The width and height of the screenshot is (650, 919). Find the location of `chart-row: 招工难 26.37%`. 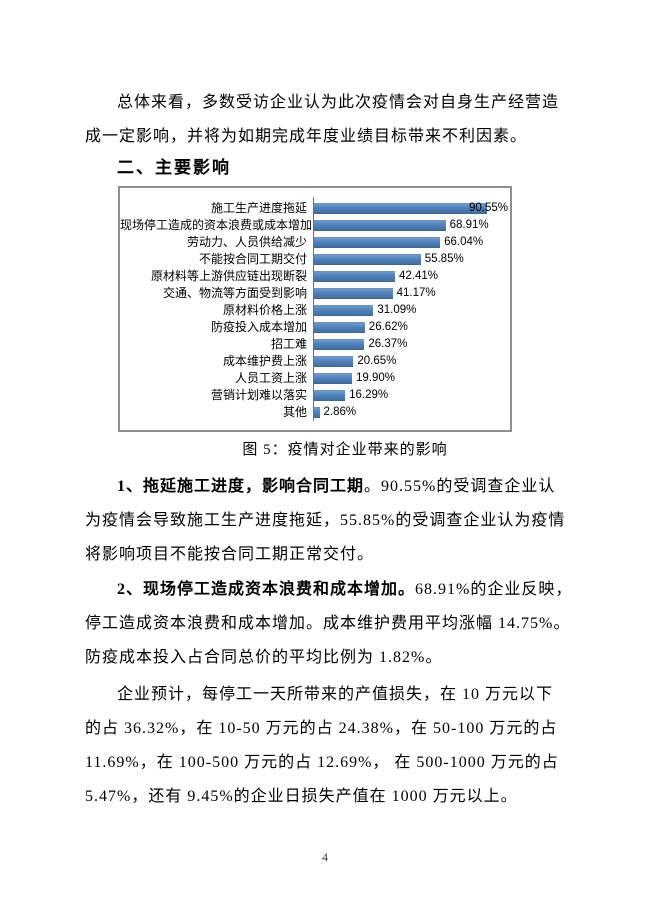

chart-row: 招工难 26.37% is located at coordinates (315, 344).